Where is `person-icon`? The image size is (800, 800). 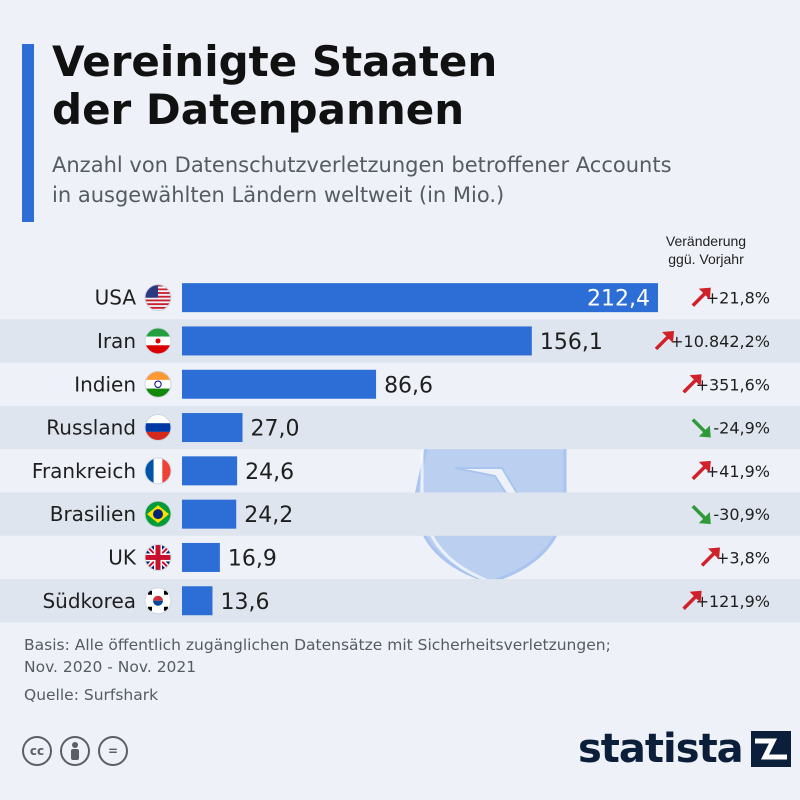
person-icon is located at coordinates (75, 751).